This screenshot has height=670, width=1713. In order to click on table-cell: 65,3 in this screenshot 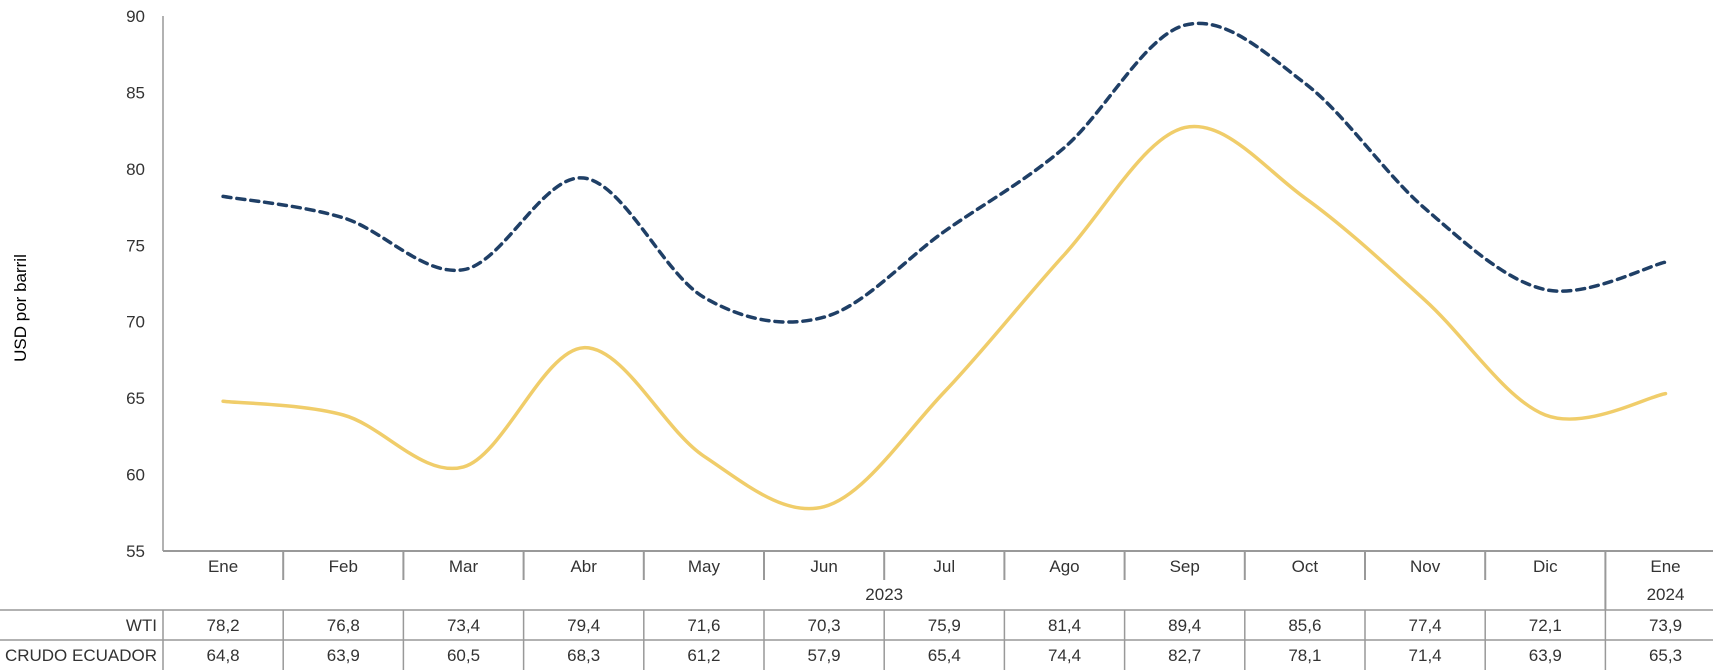, I will do `click(1665, 655)`.